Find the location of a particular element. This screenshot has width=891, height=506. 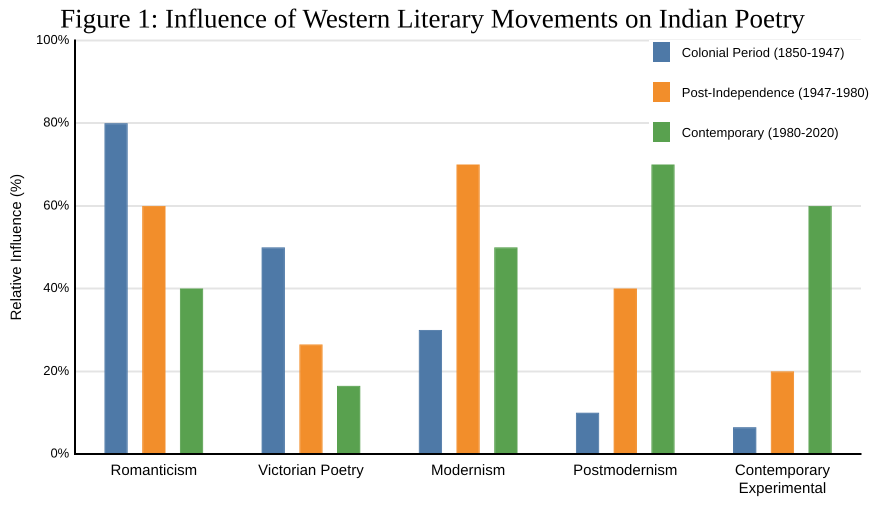

y-tick-label: 60% is located at coordinates (56, 204).